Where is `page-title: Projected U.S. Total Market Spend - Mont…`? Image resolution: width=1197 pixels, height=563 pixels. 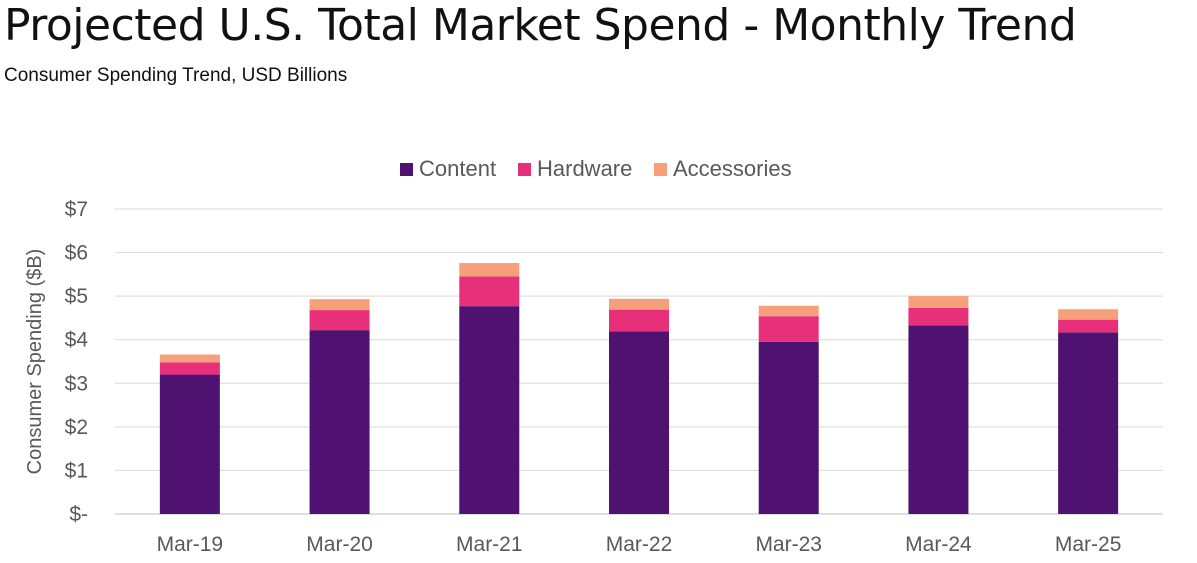
page-title: Projected U.S. Total Market Spend - Mont… is located at coordinates (540, 25).